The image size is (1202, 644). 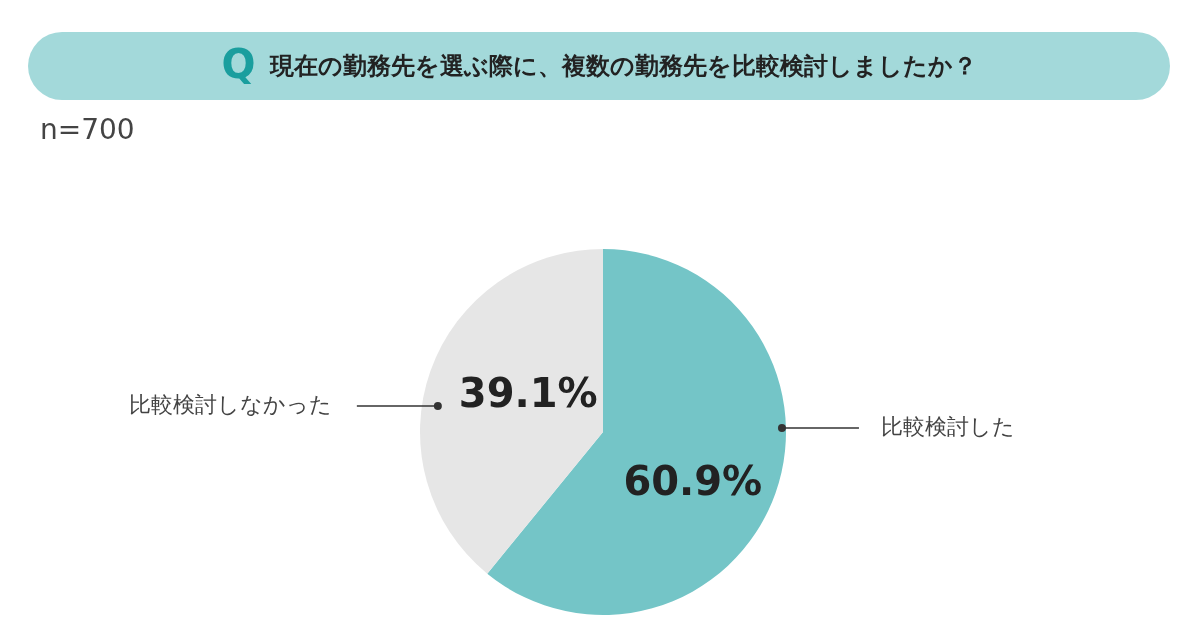 I want to click on data-label: 39.1%, so click(x=528, y=393).